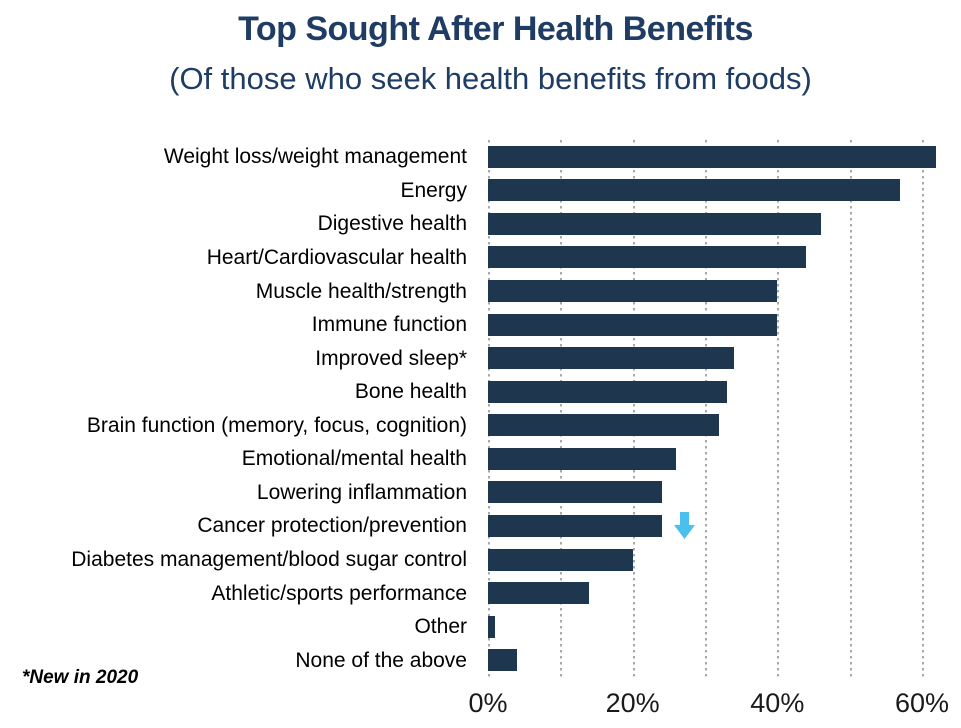 Image resolution: width=961 pixels, height=728 pixels. What do you see at coordinates (480, 291) in the screenshot?
I see `chart-row: Muscle health/strength` at bounding box center [480, 291].